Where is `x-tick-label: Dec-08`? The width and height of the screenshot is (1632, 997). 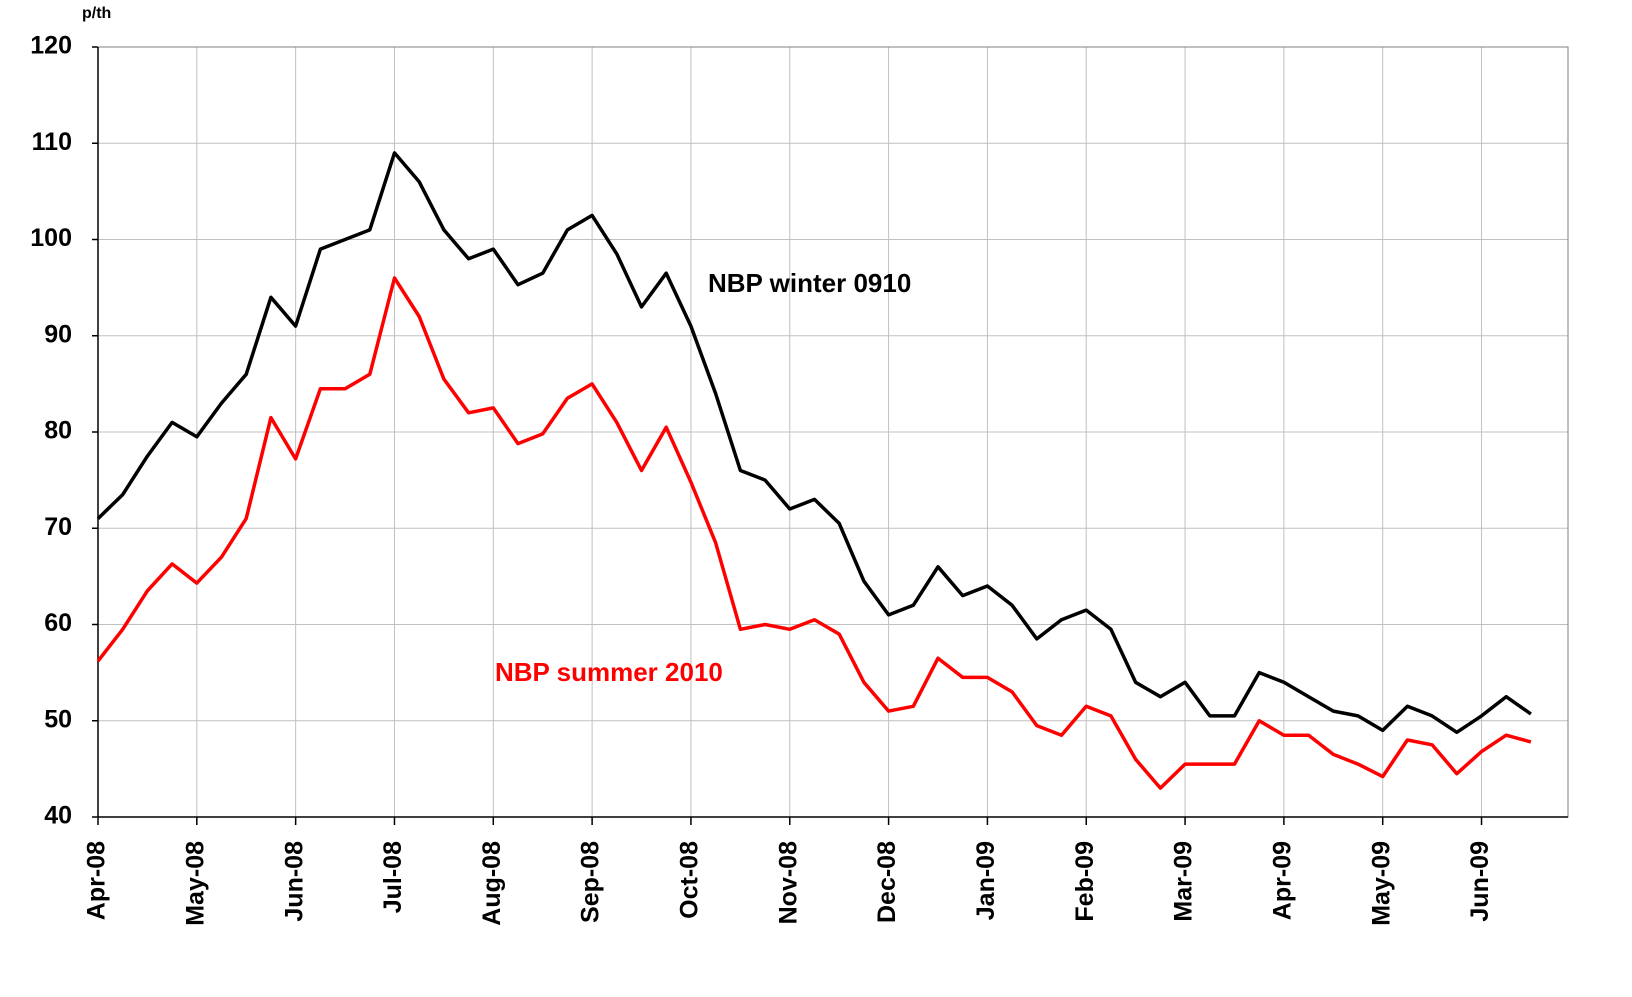
x-tick-label: Dec-08 is located at coordinates (887, 882).